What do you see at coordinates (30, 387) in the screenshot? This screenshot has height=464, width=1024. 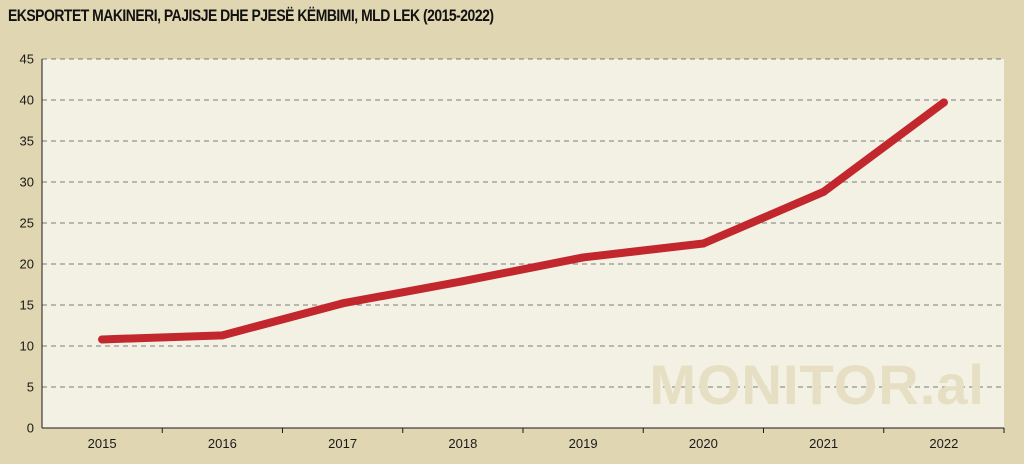 I see `y-tick-label-5: 5` at bounding box center [30, 387].